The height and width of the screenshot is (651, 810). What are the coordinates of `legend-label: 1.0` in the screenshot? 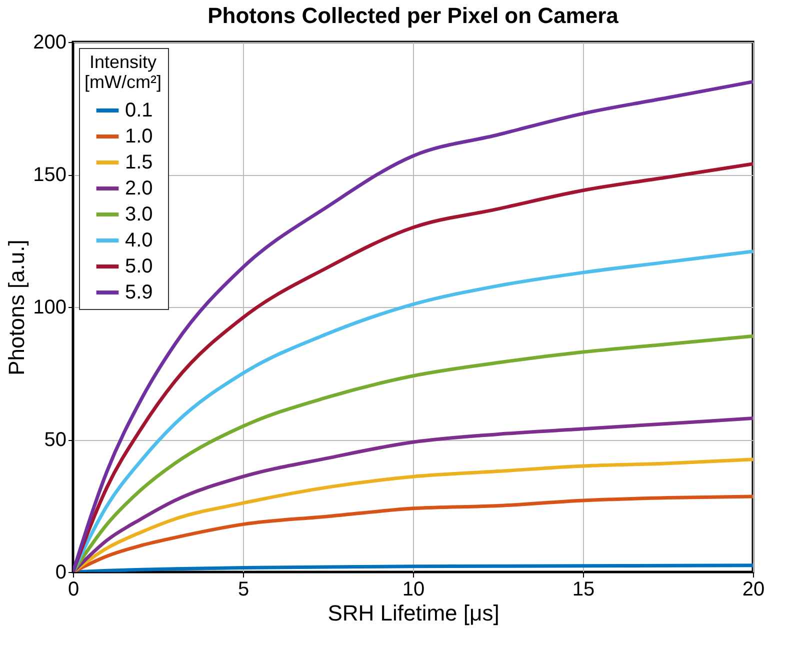 It's located at (139, 137).